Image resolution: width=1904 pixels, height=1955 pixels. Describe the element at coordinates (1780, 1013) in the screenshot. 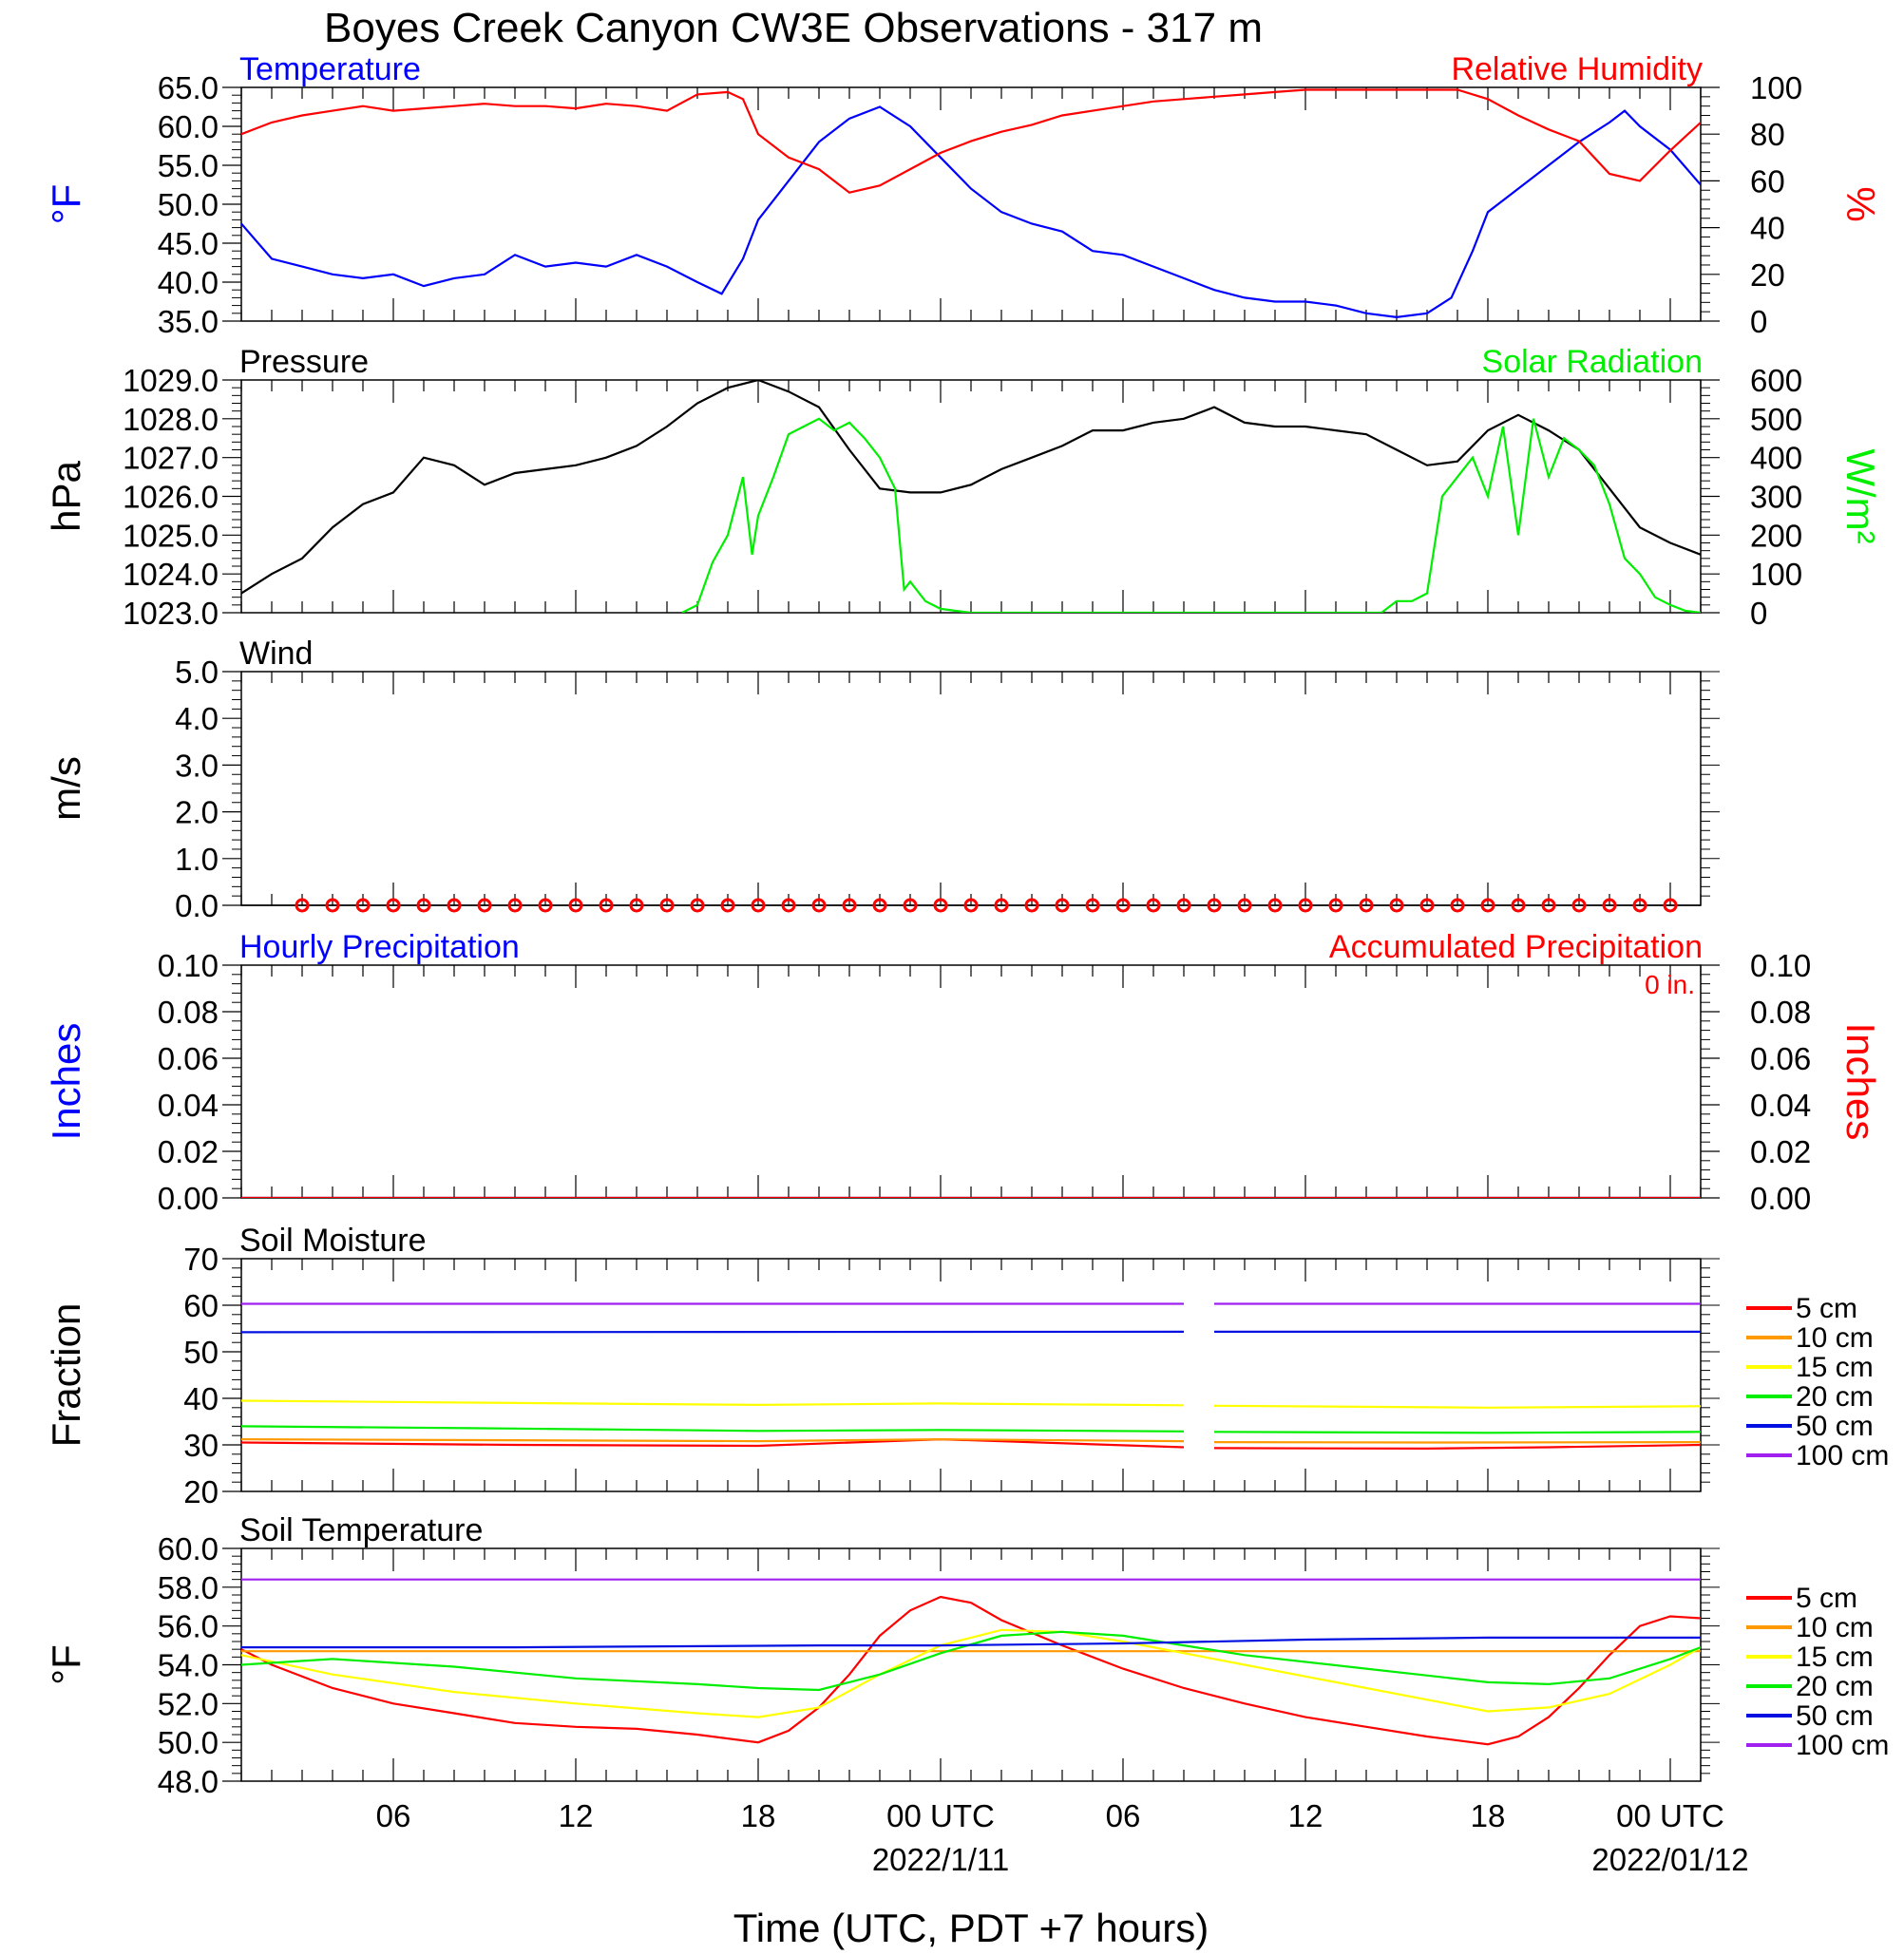

I see `y2-tick-label: 0.08` at that location.